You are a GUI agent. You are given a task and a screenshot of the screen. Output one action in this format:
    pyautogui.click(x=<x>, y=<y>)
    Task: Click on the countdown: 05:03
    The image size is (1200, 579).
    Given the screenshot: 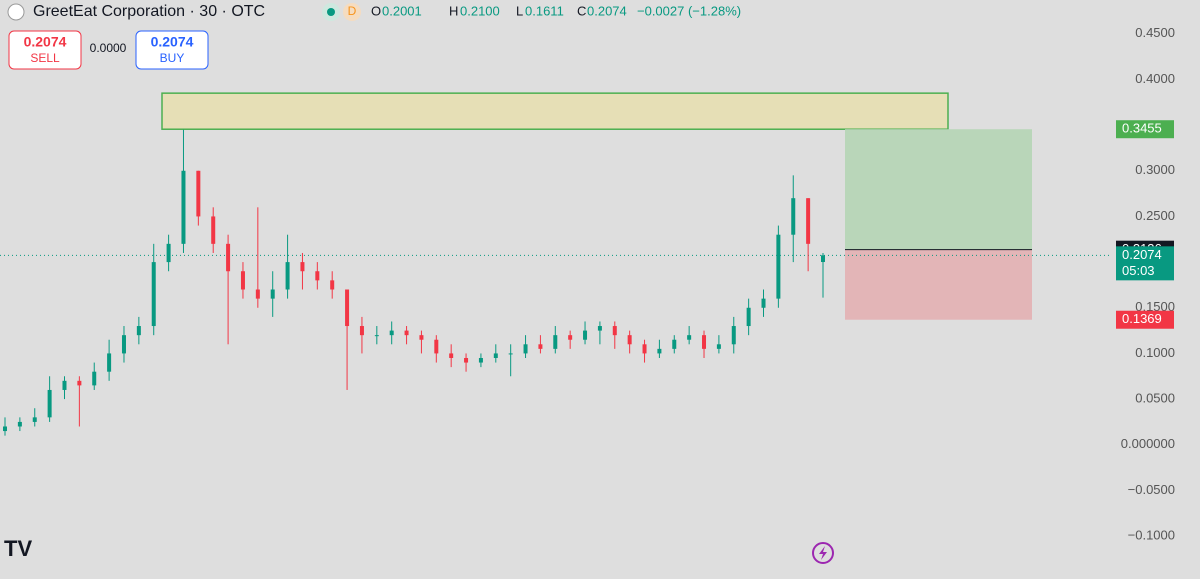 What is the action you would take?
    pyautogui.click(x=1138, y=270)
    